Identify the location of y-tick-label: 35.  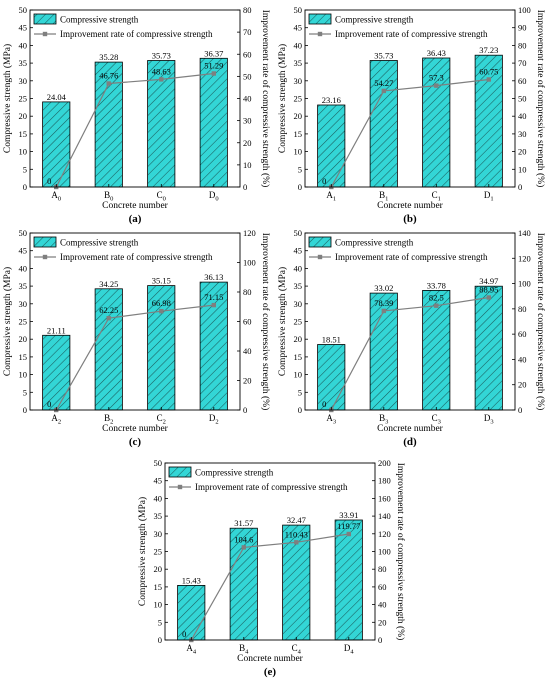
(158, 516).